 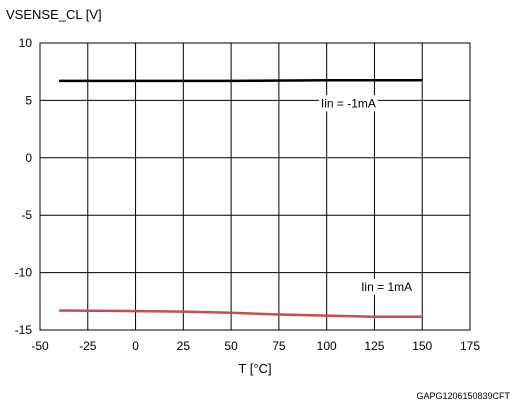 I want to click on y-tick-labels: -15 -10 -5 0 5 10, so click(x=24, y=186).